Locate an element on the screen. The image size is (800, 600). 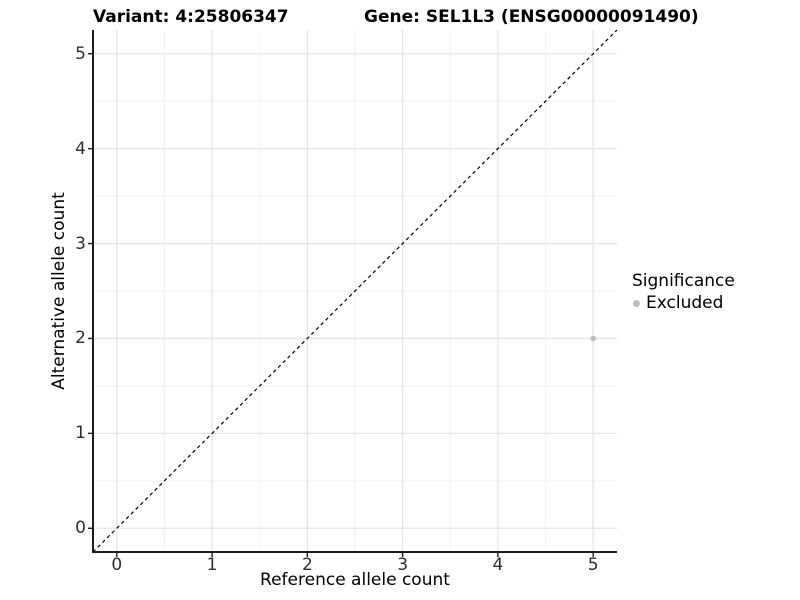
y-axis-title: Alternative allele count is located at coordinates (59, 291).